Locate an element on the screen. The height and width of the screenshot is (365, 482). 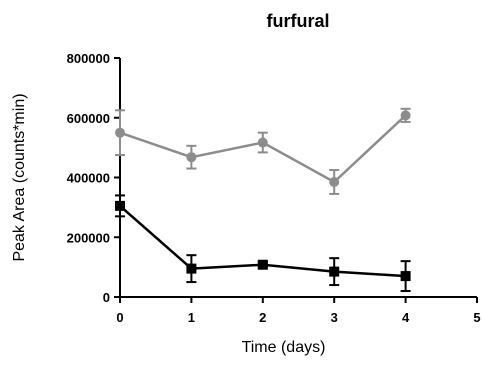
x-axis-label: Time (days) is located at coordinates (284, 347).